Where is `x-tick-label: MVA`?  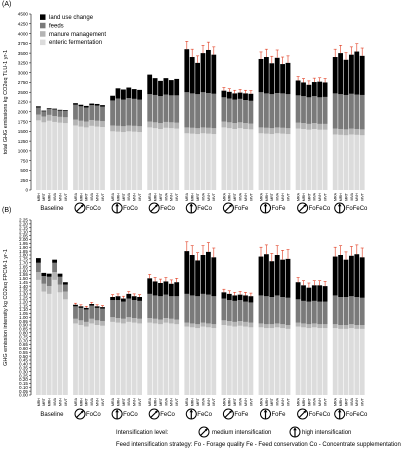 x-tick-label: MVA is located at coordinates (352, 401).